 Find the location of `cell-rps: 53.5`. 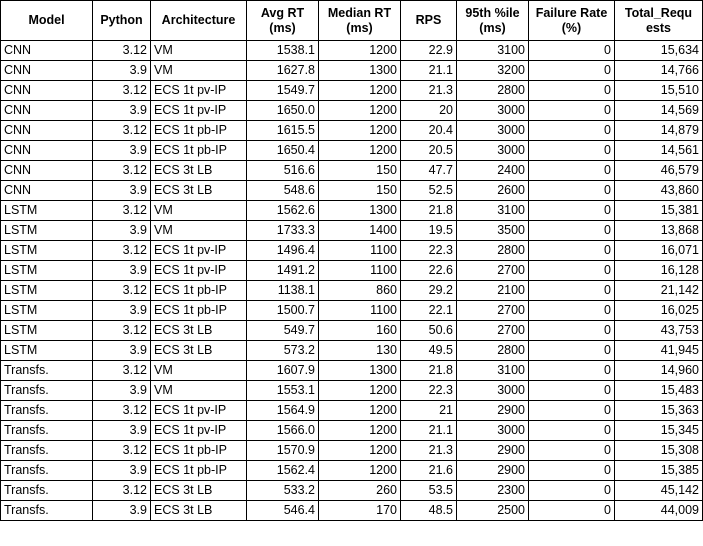

cell-rps: 53.5 is located at coordinates (428, 490).